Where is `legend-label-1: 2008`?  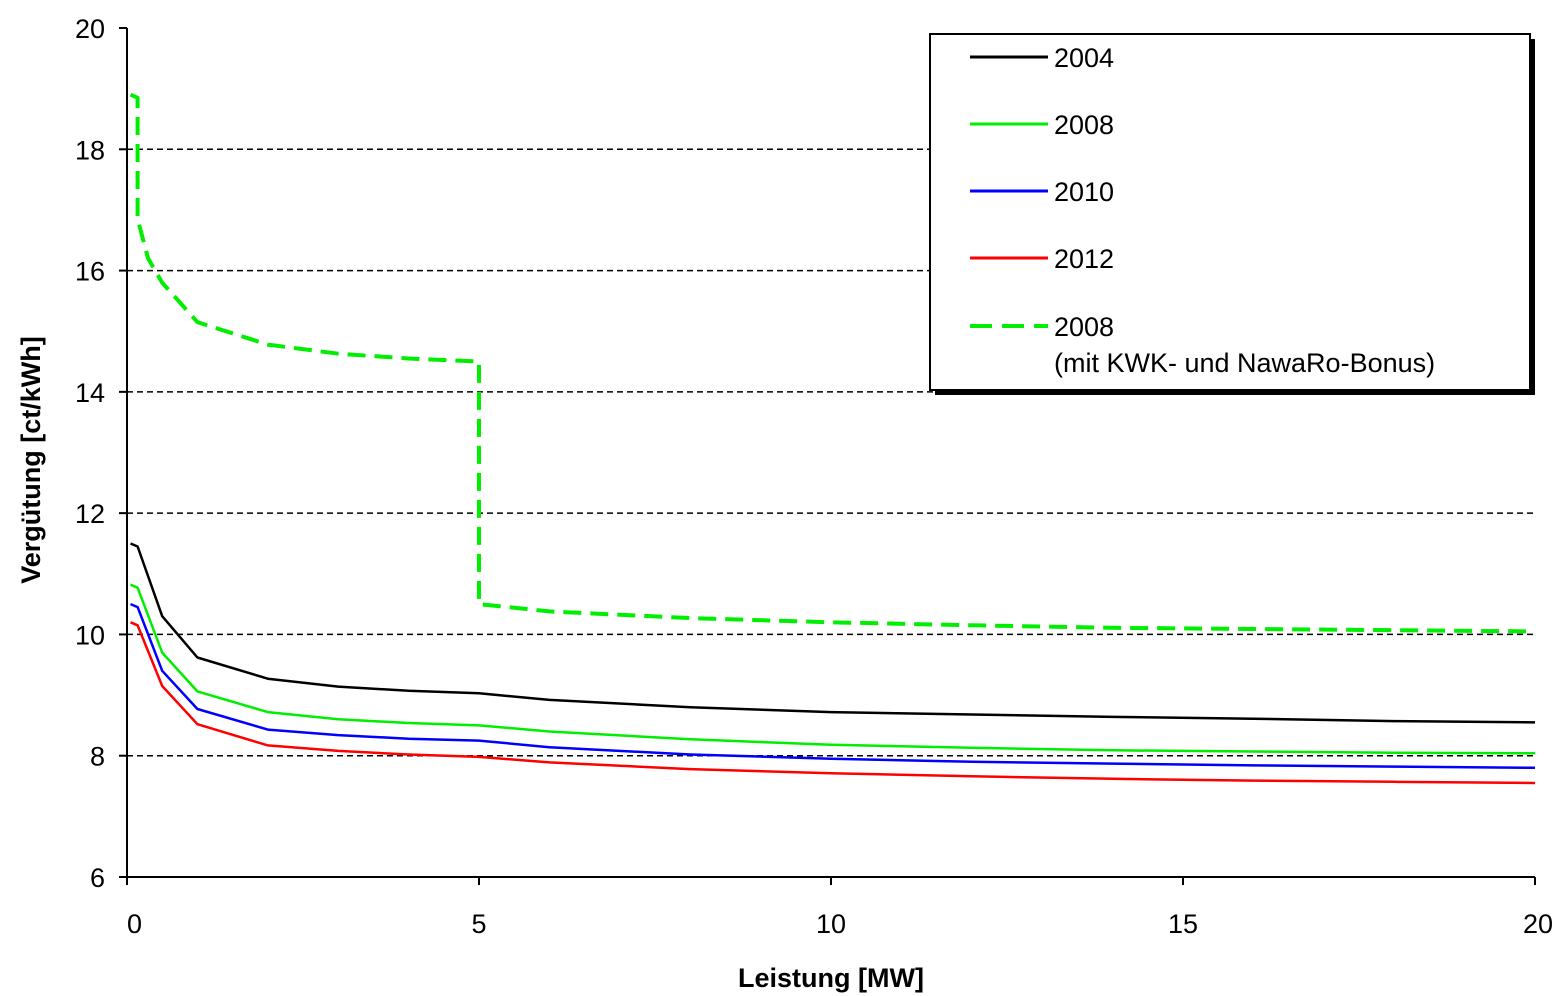
legend-label-1: 2008 is located at coordinates (1084, 125).